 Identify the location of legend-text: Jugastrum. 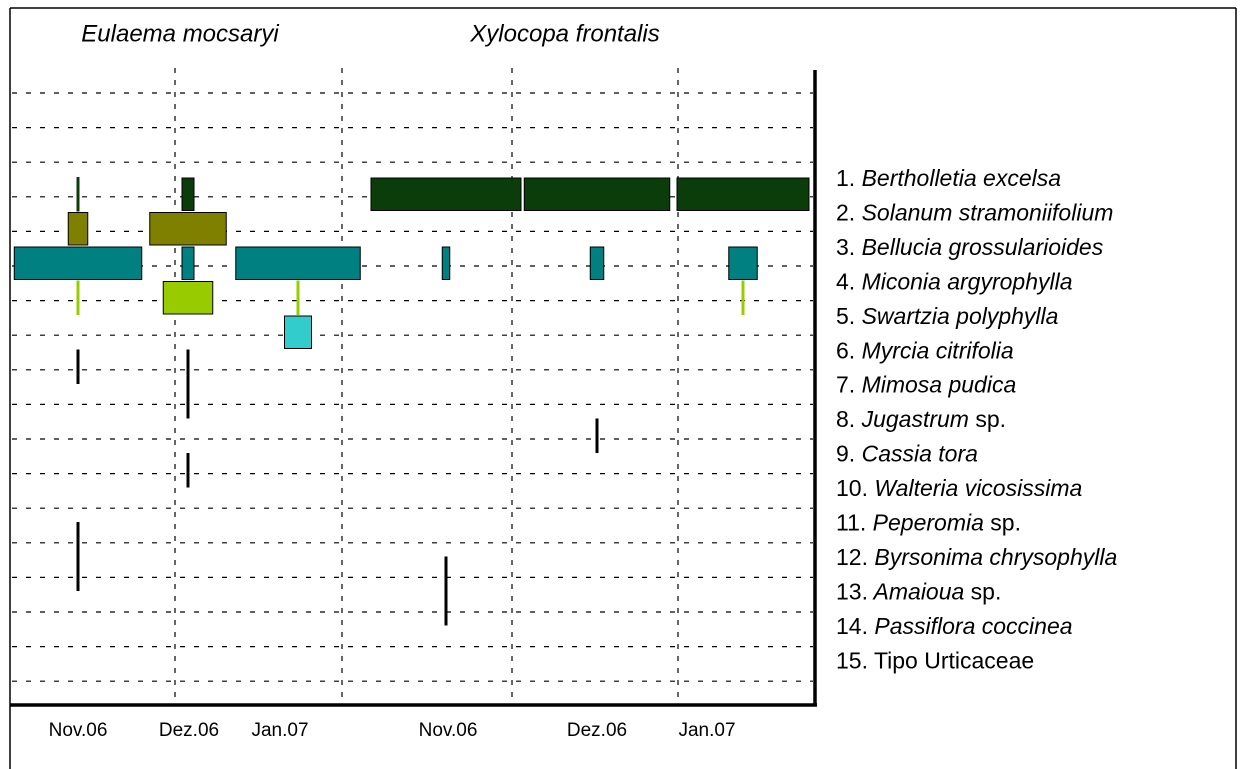
(912, 419).